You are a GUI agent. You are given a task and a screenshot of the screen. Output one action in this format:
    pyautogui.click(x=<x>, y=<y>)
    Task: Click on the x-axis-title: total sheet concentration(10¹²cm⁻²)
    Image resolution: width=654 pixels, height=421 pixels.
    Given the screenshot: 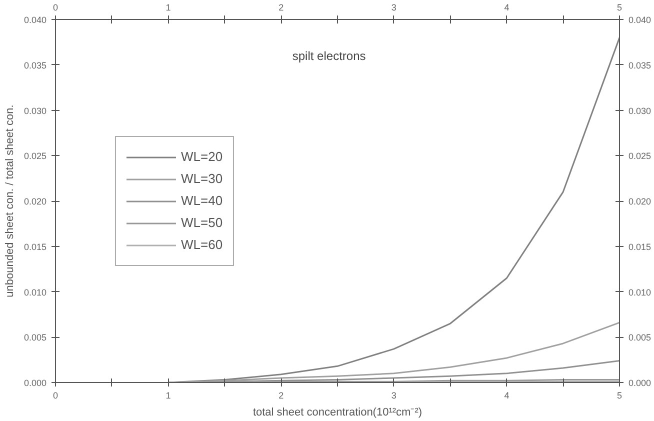 What is the action you would take?
    pyautogui.click(x=337, y=412)
    